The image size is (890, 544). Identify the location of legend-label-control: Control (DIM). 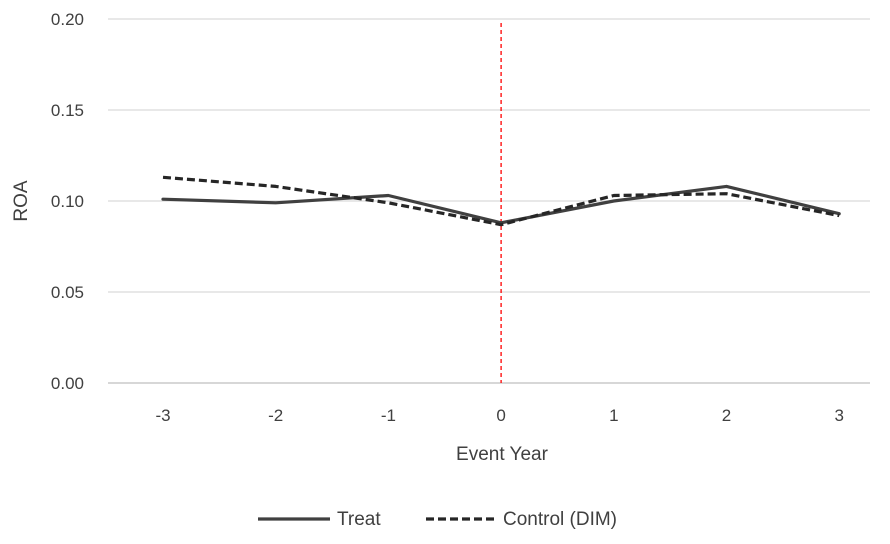
(560, 519).